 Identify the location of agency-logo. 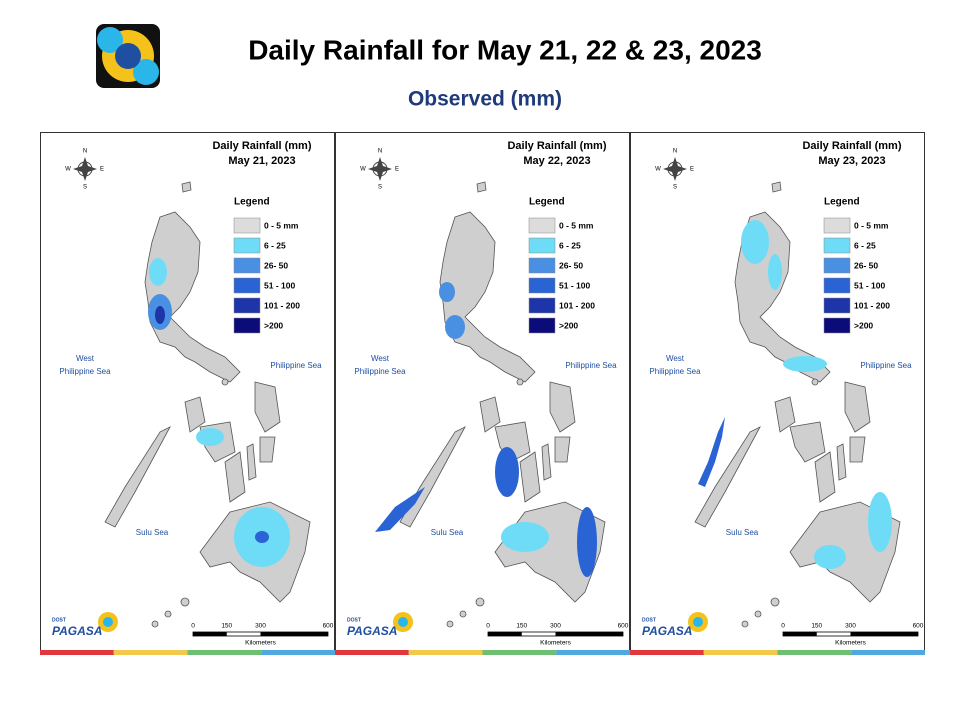
(128, 56).